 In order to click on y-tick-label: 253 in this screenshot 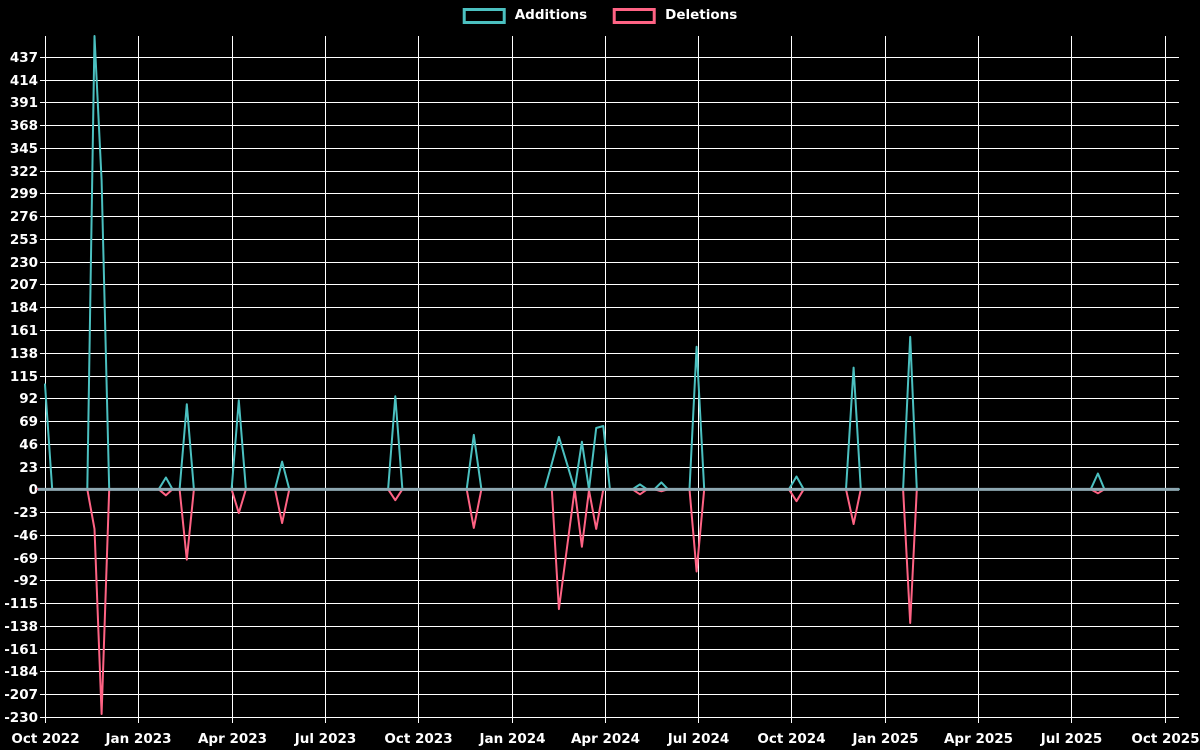, I will do `click(24, 240)`.